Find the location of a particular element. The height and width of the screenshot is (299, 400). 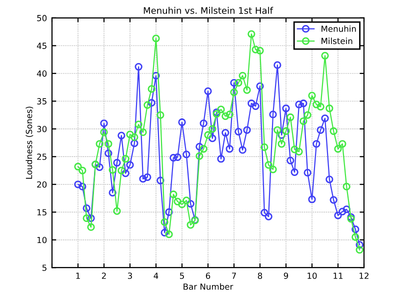

x-tick-label: 4 is located at coordinates (156, 275).